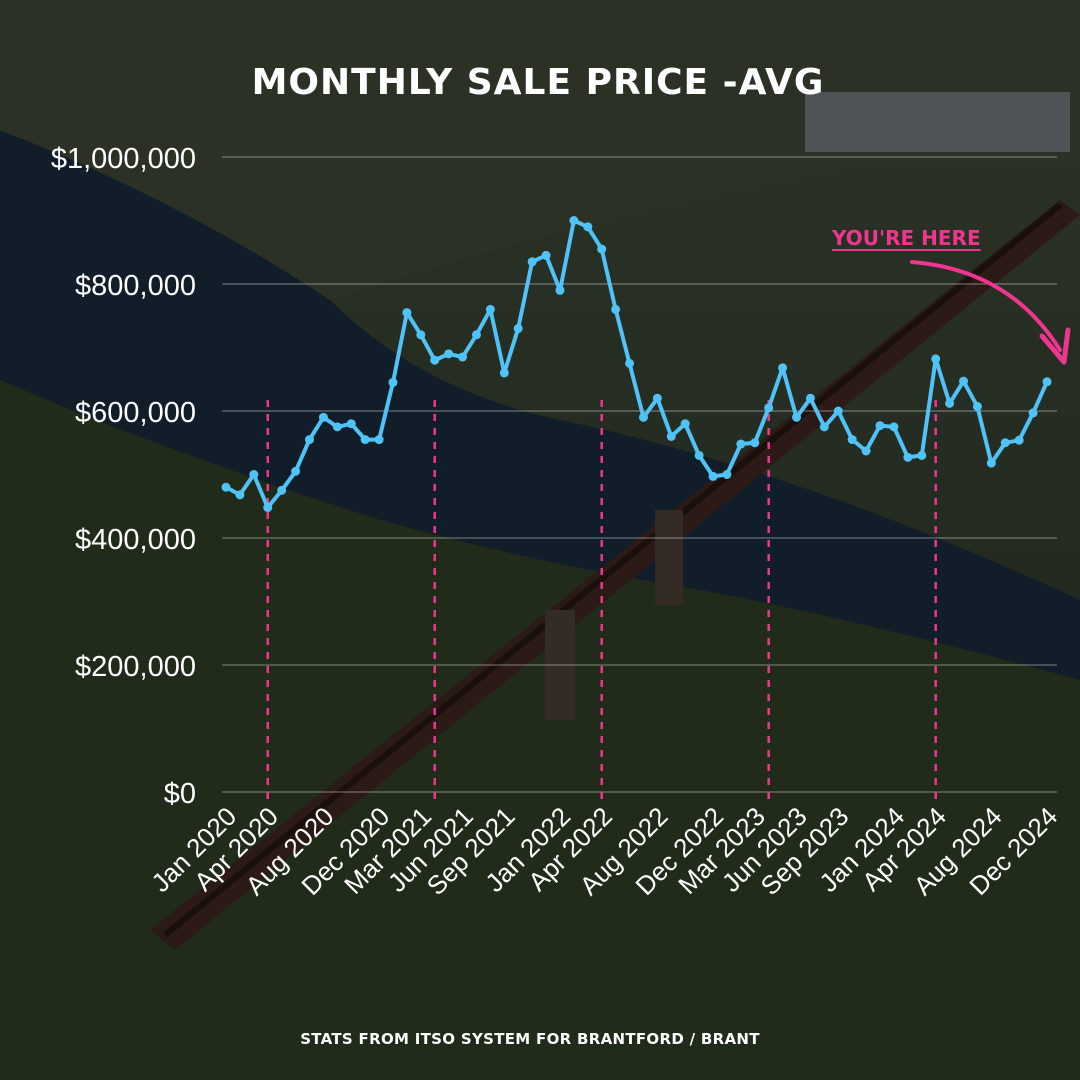 The width and height of the screenshot is (1080, 1080). Describe the element at coordinates (1055, 346) in the screenshot. I see `arrowhead-icon` at that location.